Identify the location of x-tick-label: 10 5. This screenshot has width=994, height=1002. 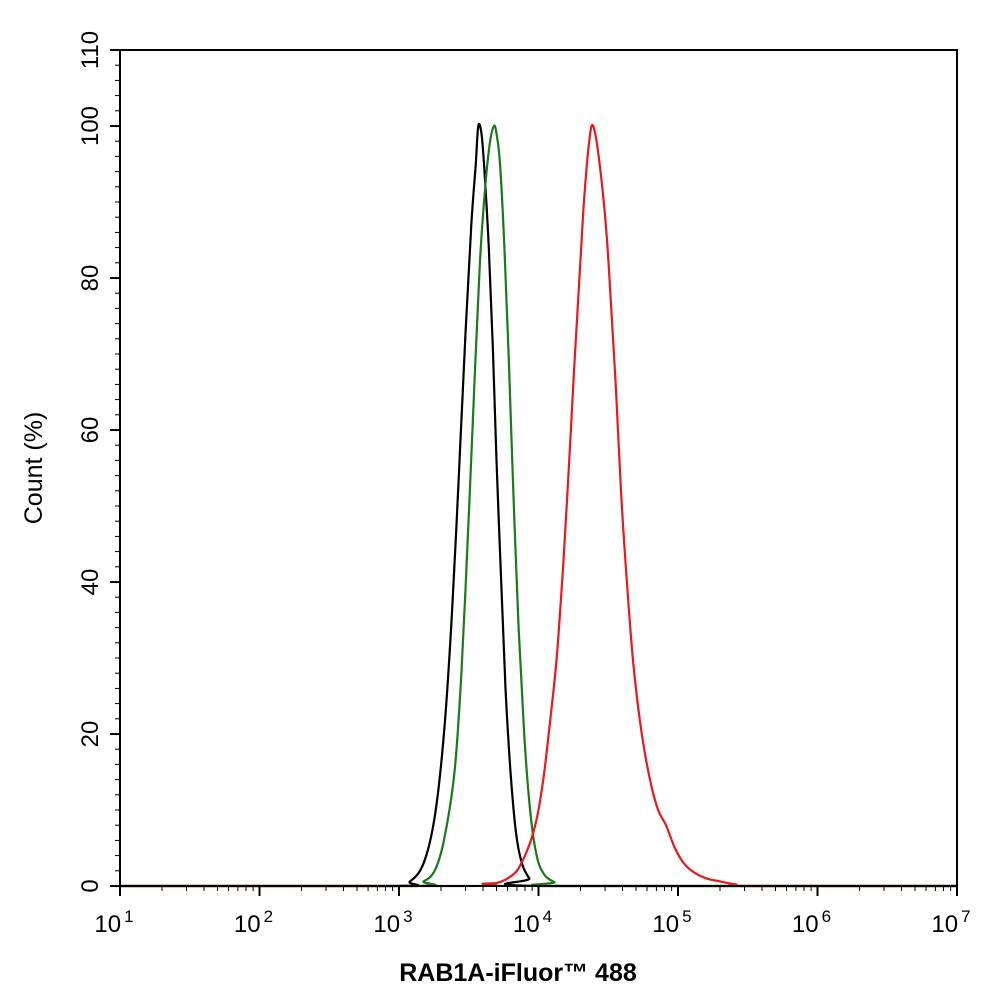
(671, 922).